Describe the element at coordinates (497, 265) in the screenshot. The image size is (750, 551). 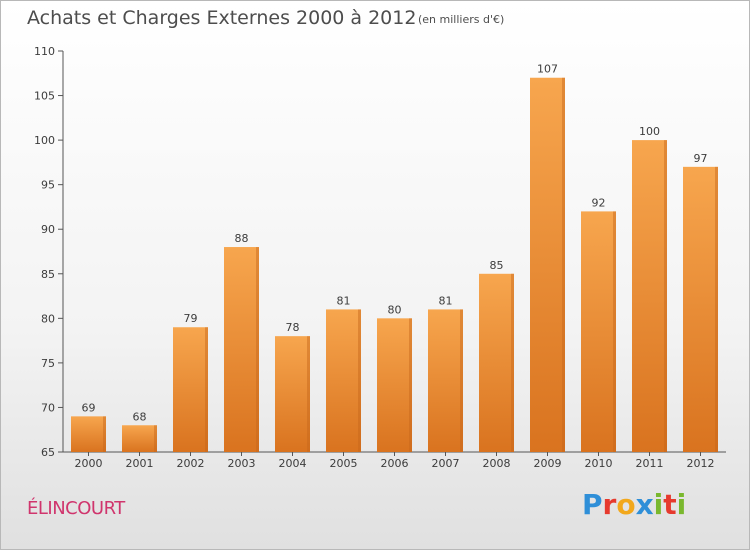
I see `bar-value-label: 85` at that location.